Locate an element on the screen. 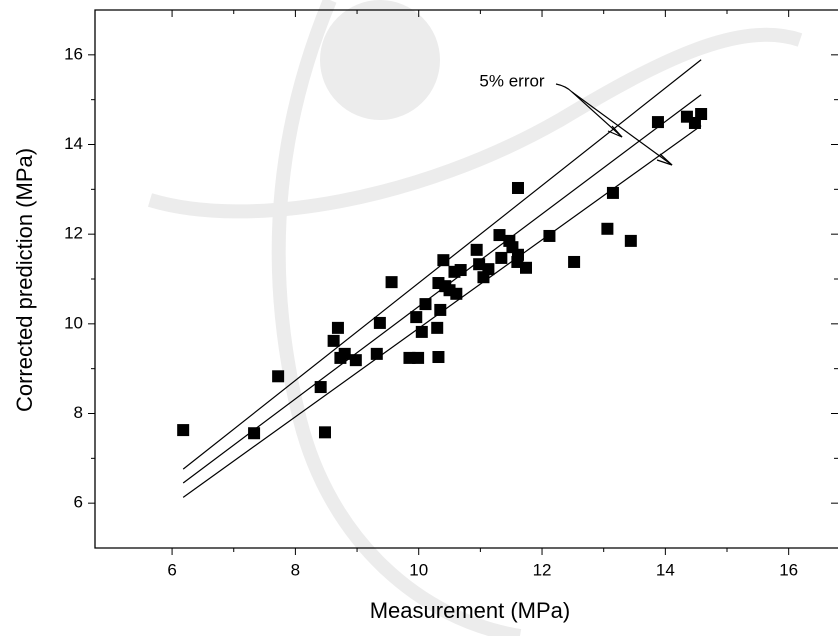  y-axis-title: Corrected prediction (MPa) is located at coordinates (24, 280).